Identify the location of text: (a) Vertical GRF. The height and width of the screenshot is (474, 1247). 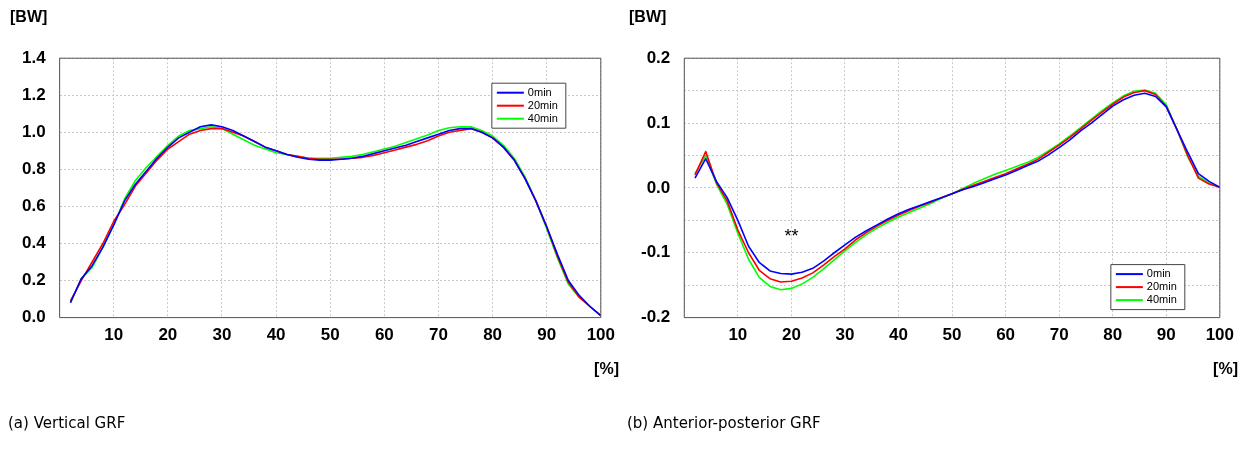
(67, 423).